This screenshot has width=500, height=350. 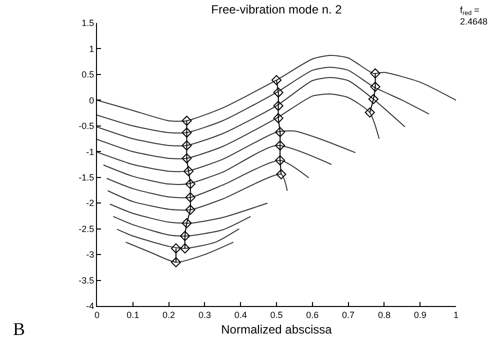 What do you see at coordinates (90, 255) in the screenshot?
I see `y-tick-label: -3` at bounding box center [90, 255].